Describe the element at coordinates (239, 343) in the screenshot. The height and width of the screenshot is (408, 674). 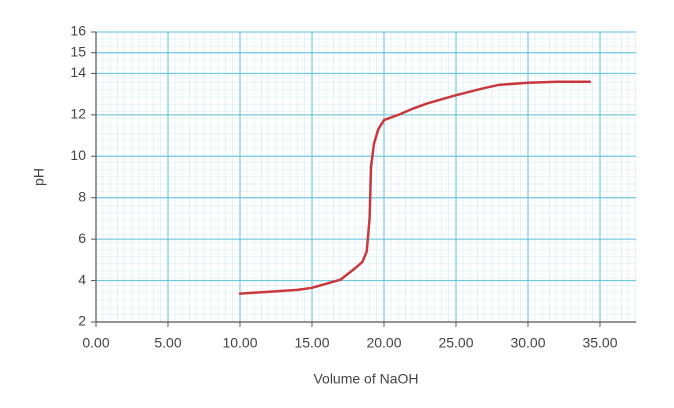
I see `x-tick-label: 10.00` at that location.